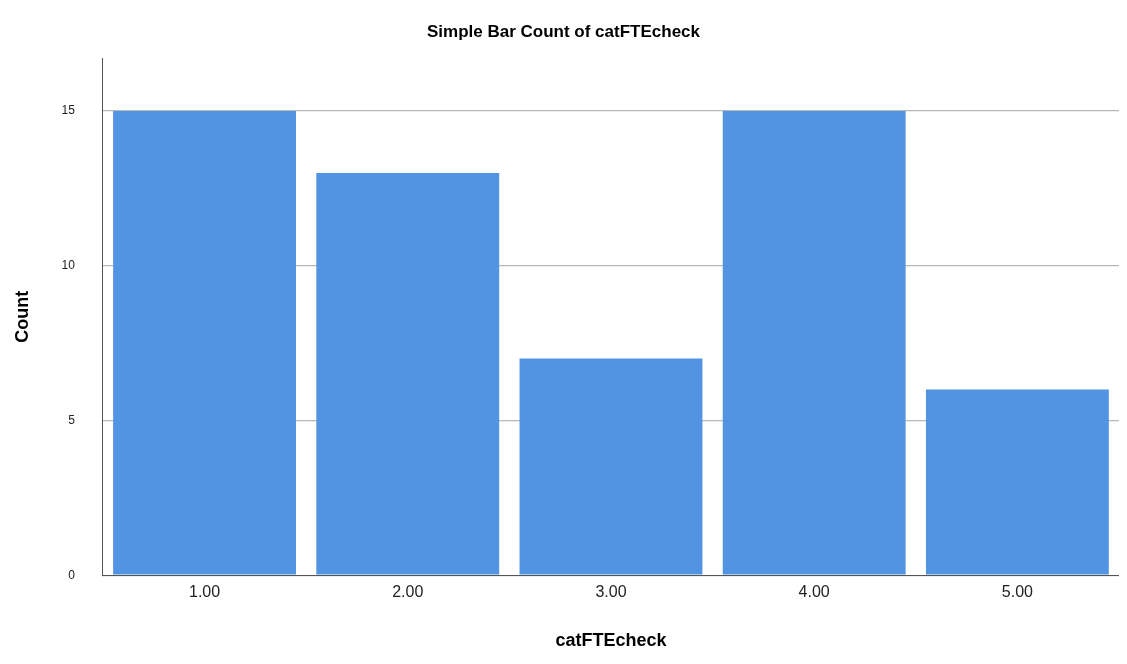  Describe the element at coordinates (814, 592) in the screenshot. I see `x-tick-label: 4.00` at that location.